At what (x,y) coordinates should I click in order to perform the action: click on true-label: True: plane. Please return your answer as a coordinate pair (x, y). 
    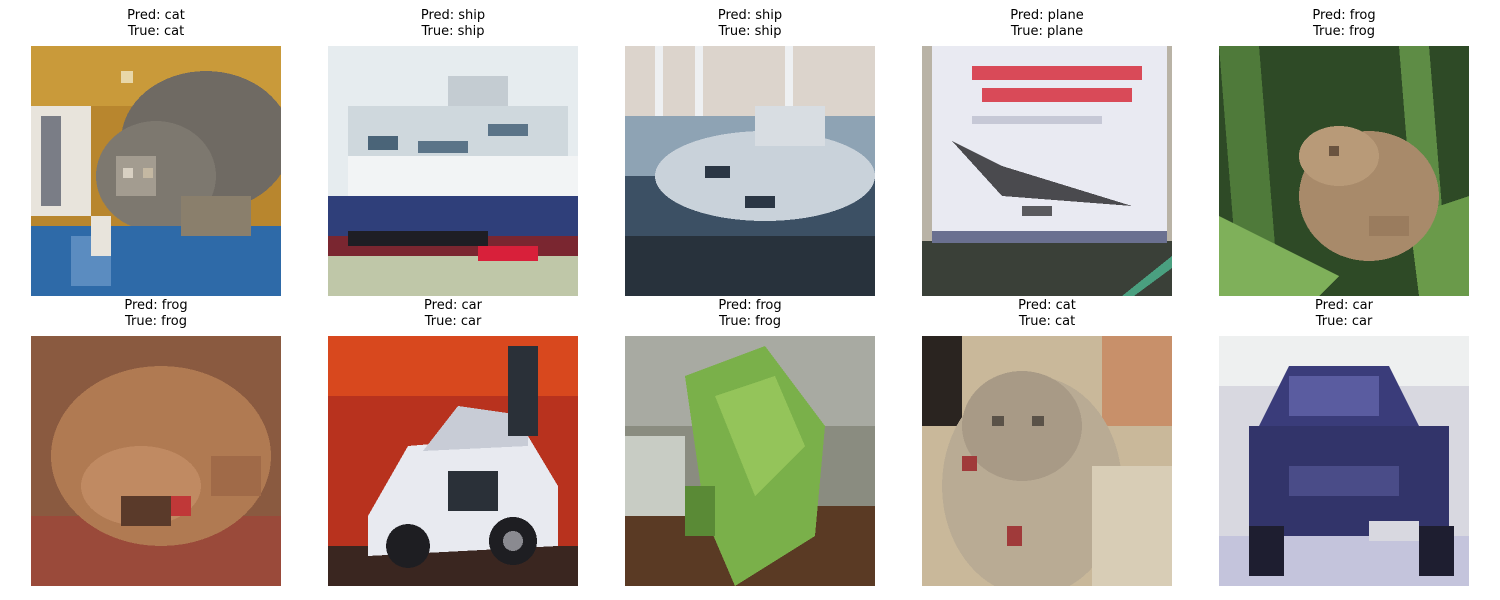
    Looking at the image, I should click on (1047, 31).